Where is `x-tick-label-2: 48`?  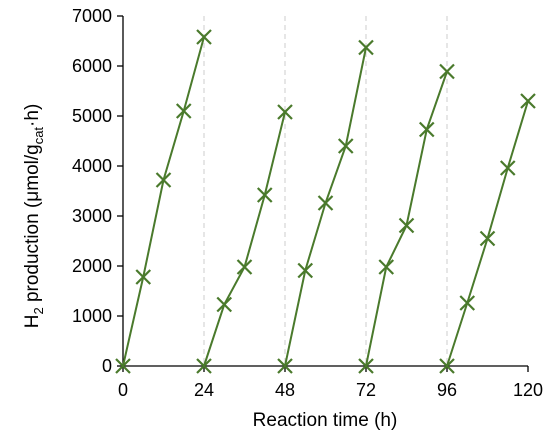 x-tick-label-2: 48 is located at coordinates (285, 390).